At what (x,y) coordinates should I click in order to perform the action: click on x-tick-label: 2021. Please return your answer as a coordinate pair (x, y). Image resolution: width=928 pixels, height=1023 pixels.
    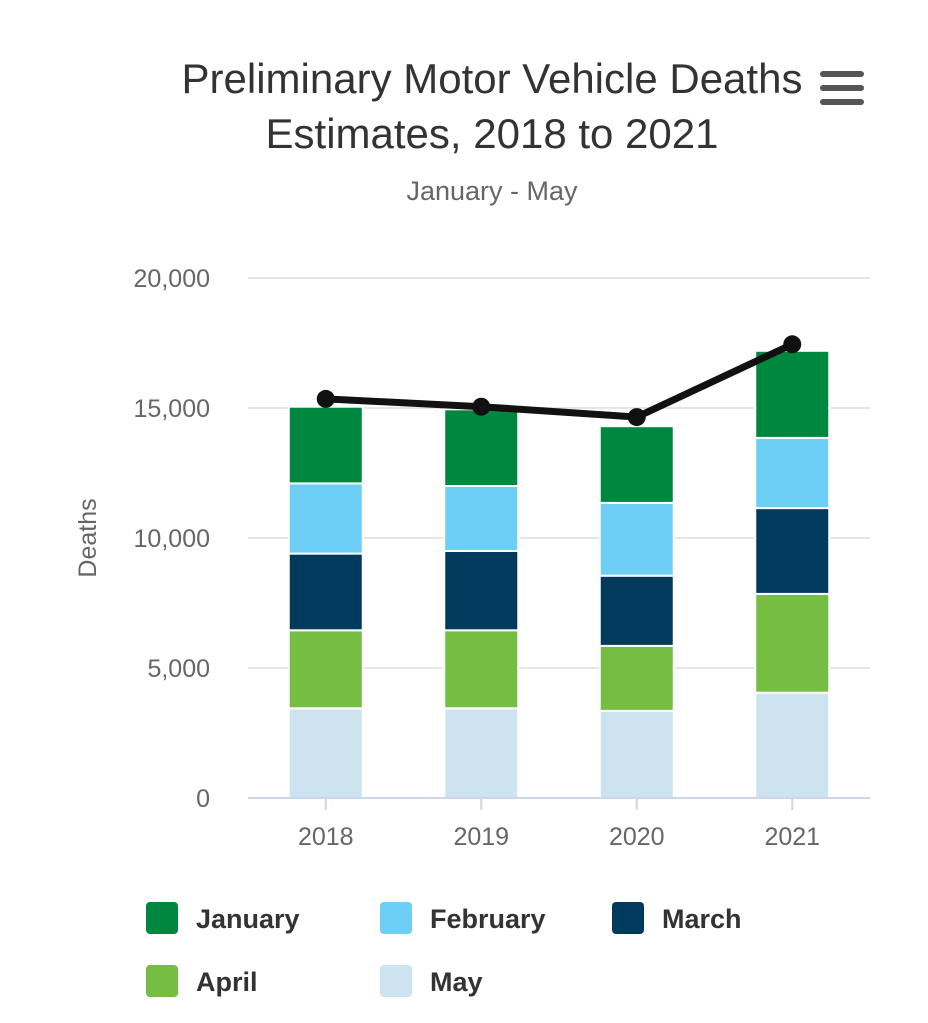
    Looking at the image, I should click on (792, 837).